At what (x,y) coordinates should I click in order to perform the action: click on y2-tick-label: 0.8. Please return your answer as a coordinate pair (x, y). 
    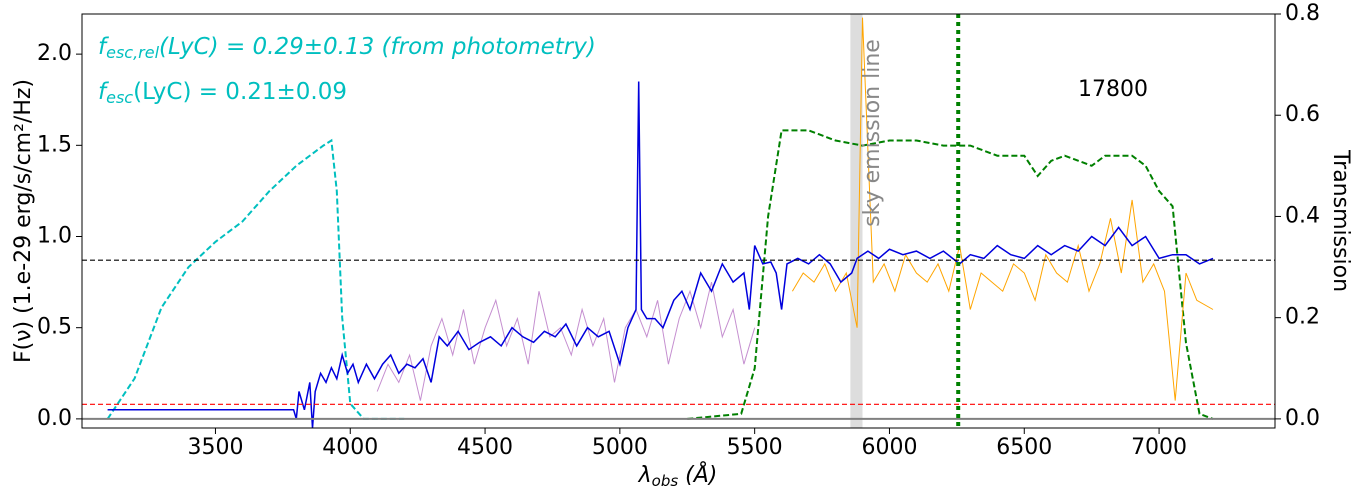
    Looking at the image, I should click on (1302, 13).